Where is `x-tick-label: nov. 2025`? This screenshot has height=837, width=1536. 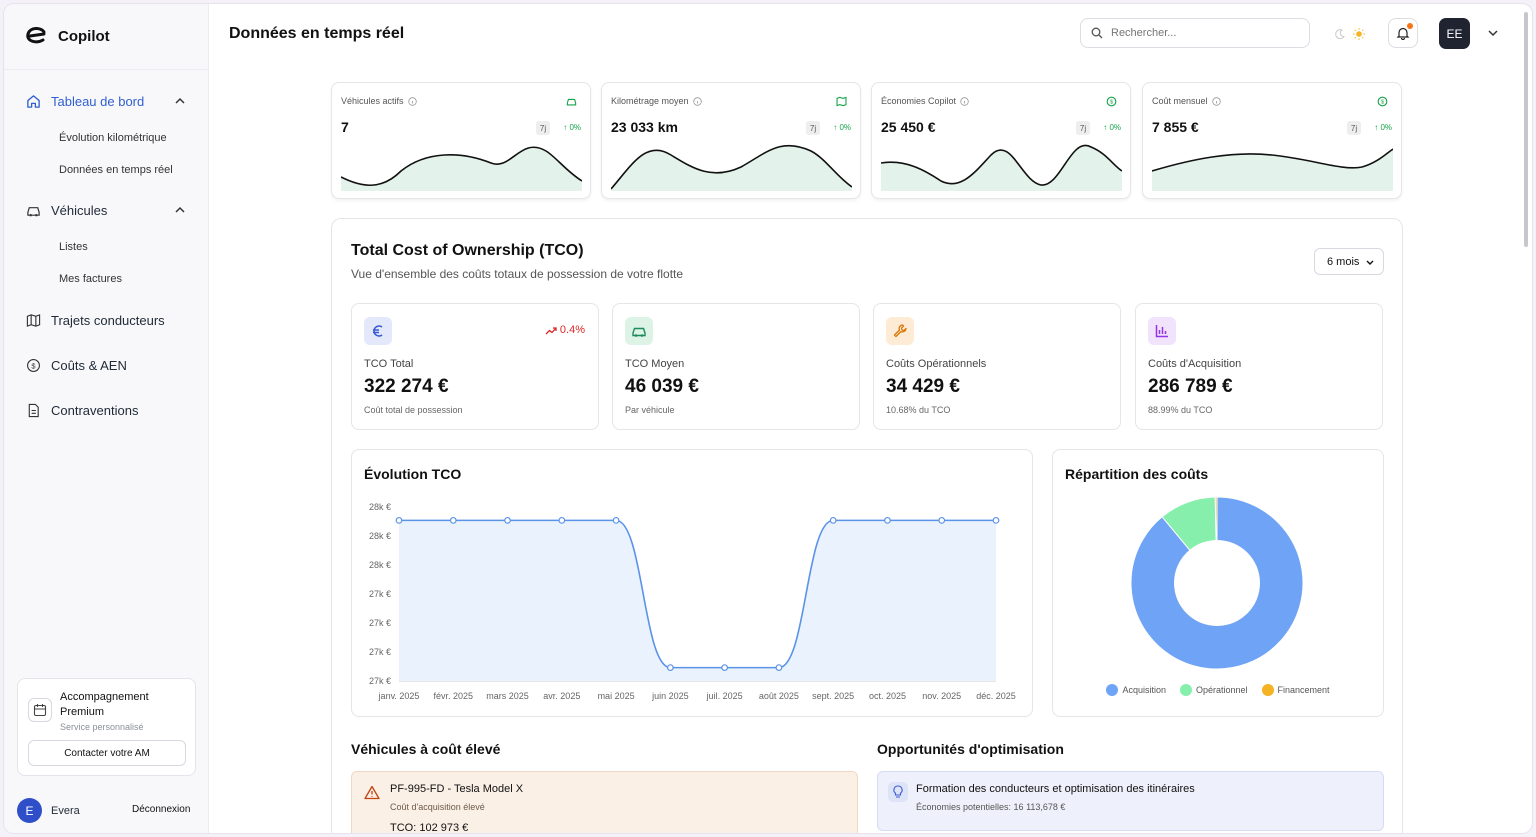 x-tick-label: nov. 2025 is located at coordinates (941, 696).